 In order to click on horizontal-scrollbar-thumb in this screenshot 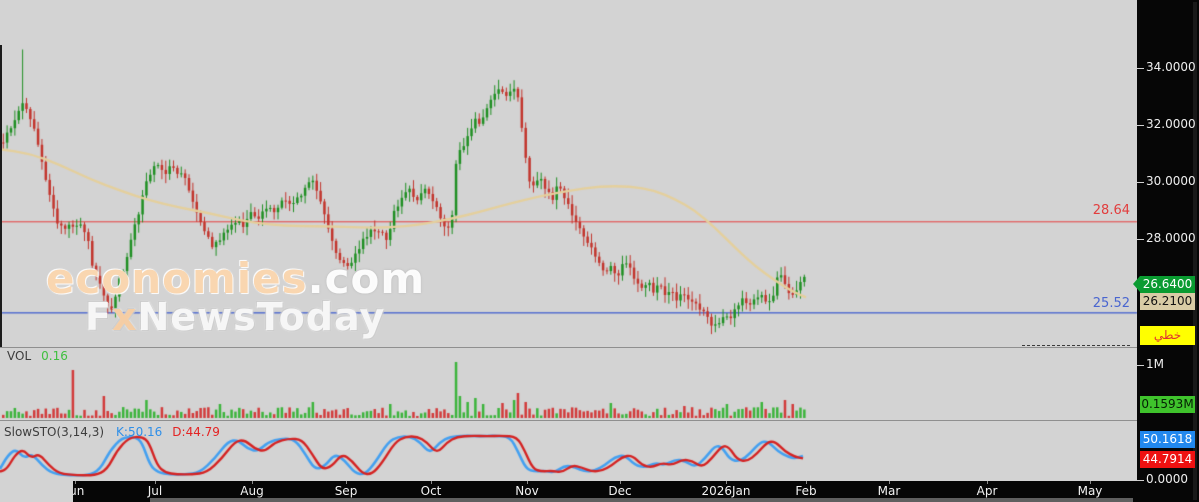, I will do `click(641, 500)`.